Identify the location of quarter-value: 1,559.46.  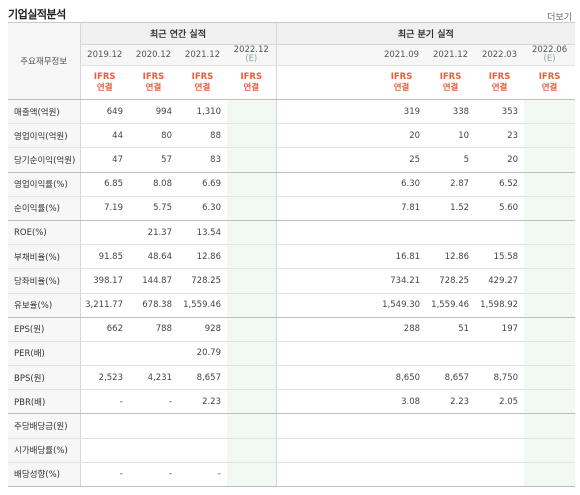
(451, 305).